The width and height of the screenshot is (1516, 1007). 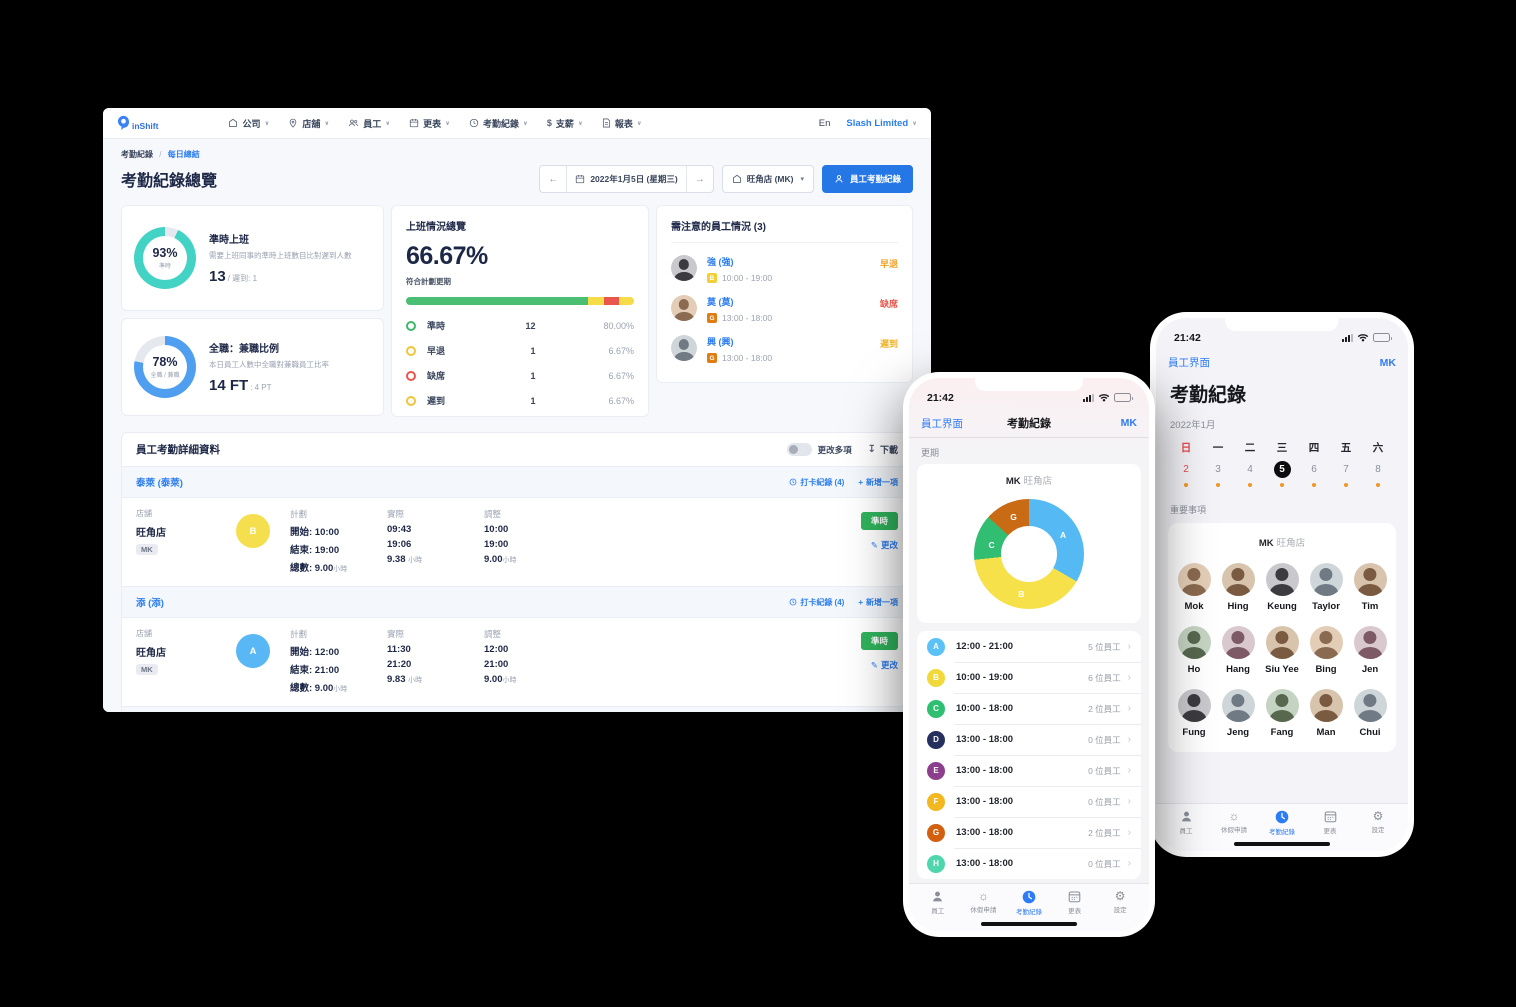 I want to click on employee-name: 莫 (莫), so click(x=720, y=302).